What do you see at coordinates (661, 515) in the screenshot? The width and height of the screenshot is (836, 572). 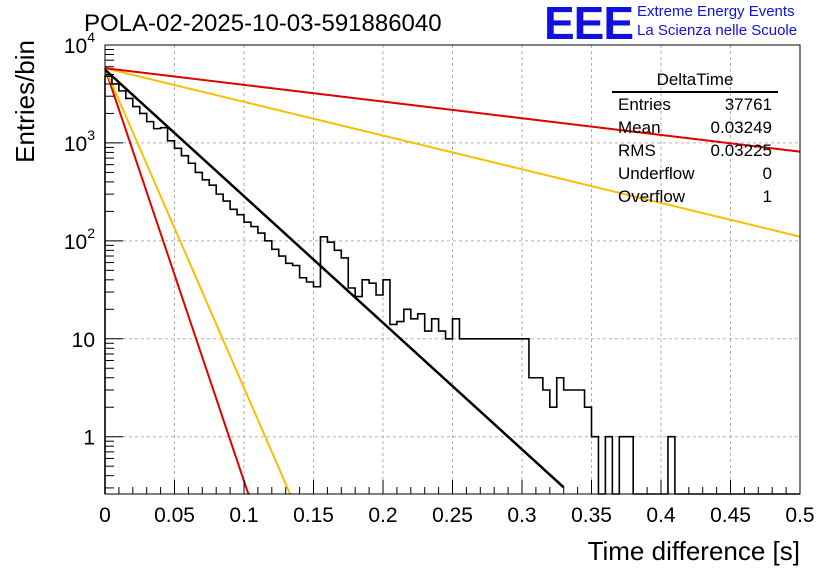 I see `x-tick-label: 0.4` at bounding box center [661, 515].